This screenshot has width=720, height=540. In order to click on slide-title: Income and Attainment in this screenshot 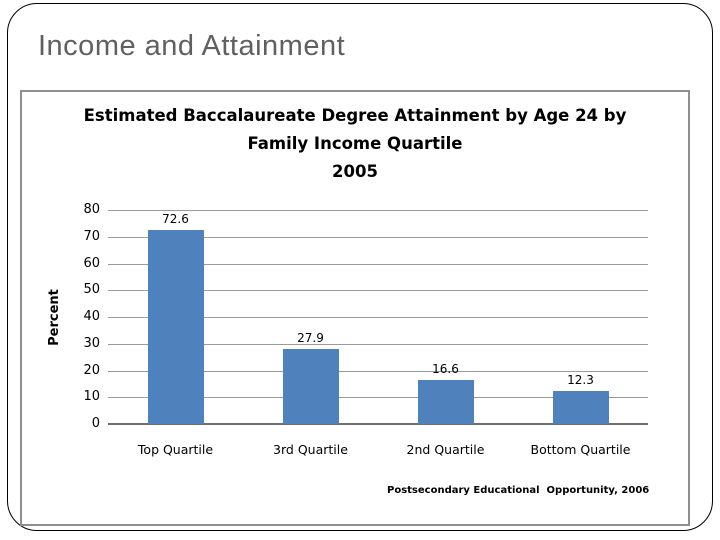, I will do `click(192, 46)`.